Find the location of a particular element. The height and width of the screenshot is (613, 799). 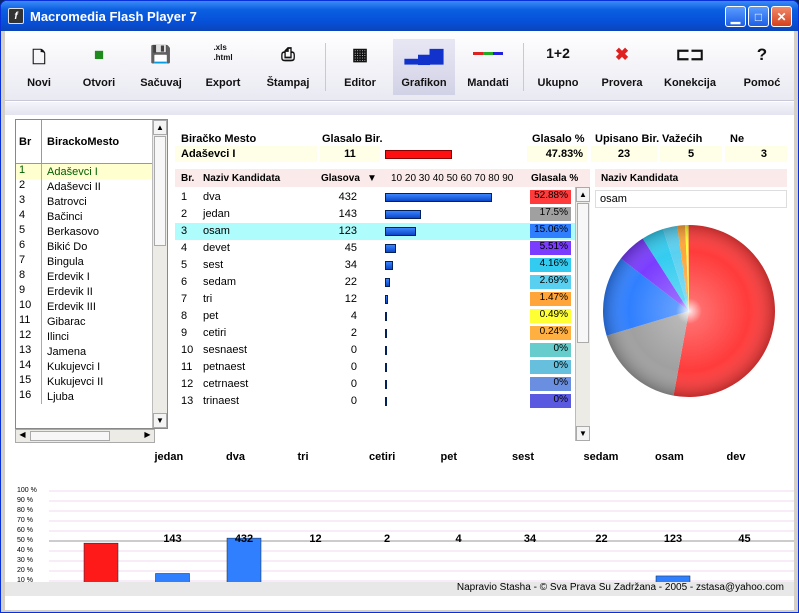

list-item: 4 Bačinci is located at coordinates (91, 216).